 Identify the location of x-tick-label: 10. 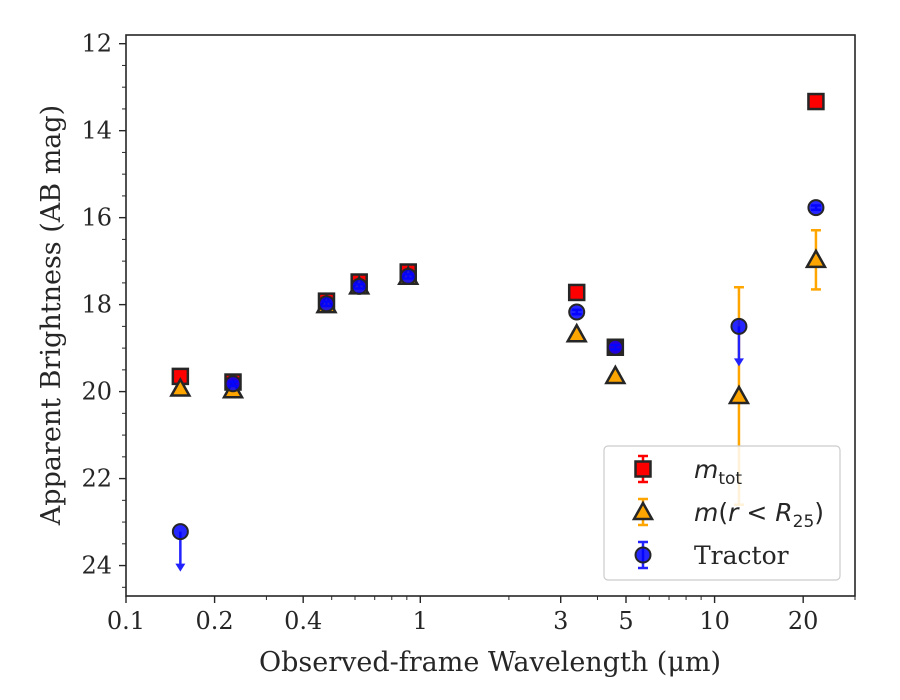
(714, 621).